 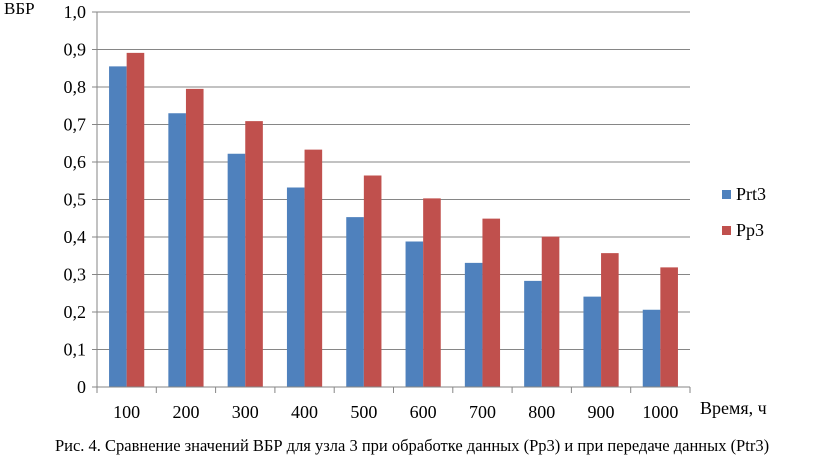 I want to click on x-tick-label: 200, so click(x=185, y=412).